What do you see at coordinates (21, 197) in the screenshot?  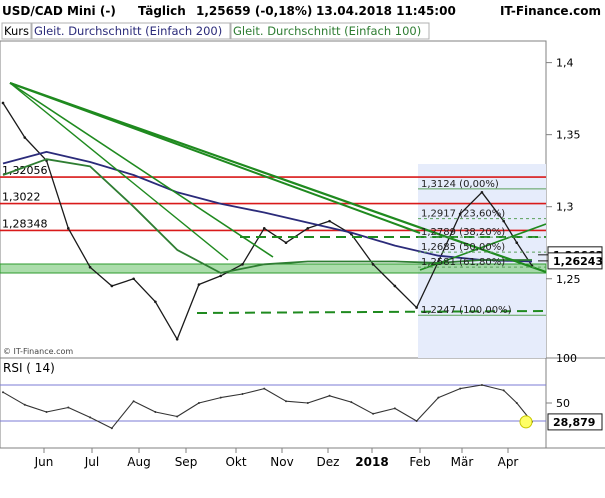 I see `resistance-label: 1,3022` at bounding box center [21, 197].